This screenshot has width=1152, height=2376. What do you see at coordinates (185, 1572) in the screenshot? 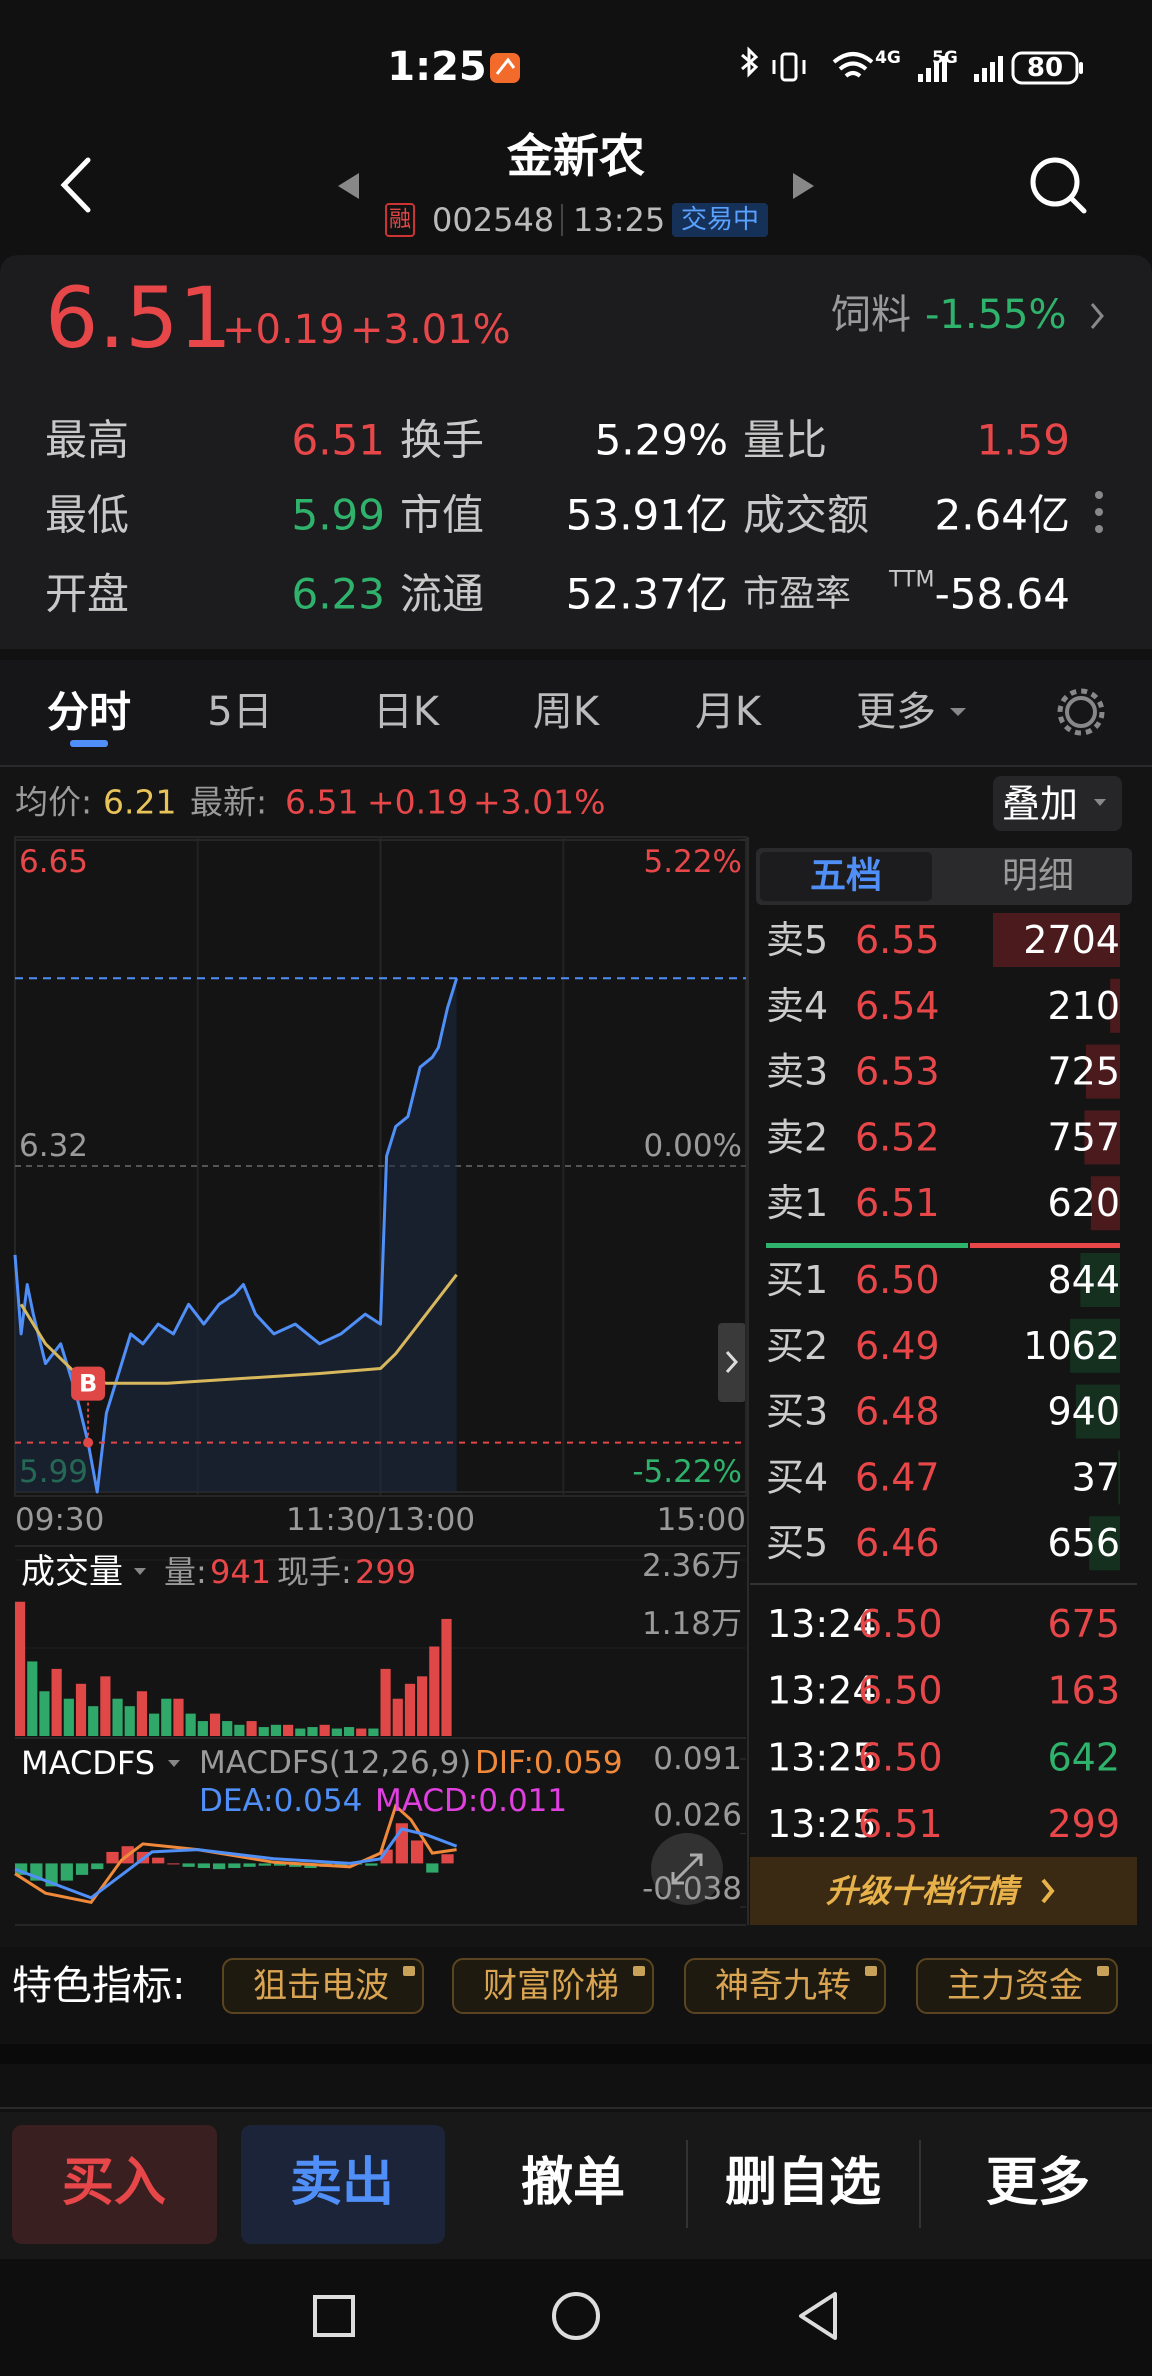
I see `volume-label: 量:` at bounding box center [185, 1572].